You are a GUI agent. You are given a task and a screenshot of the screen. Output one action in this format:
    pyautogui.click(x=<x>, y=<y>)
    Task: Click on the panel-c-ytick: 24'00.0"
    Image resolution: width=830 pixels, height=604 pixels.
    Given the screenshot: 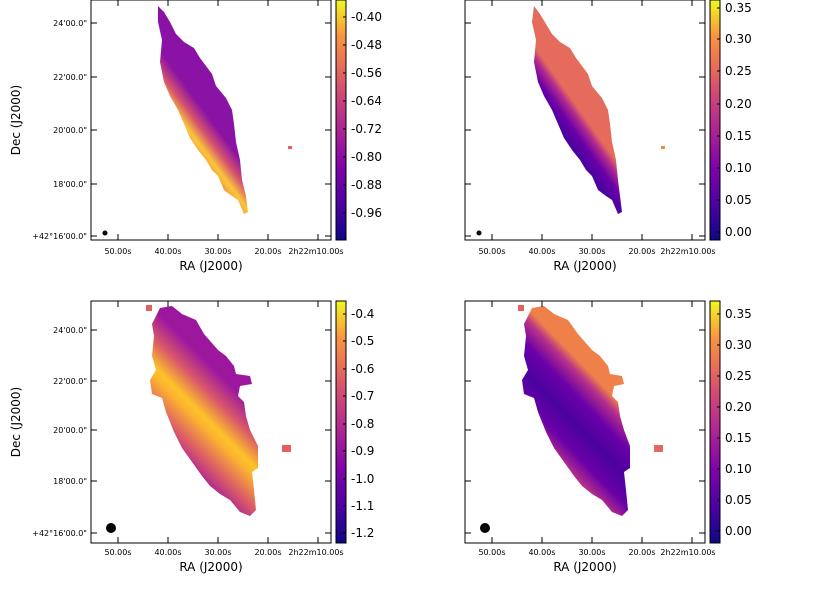 What is the action you would take?
    pyautogui.click(x=70, y=330)
    